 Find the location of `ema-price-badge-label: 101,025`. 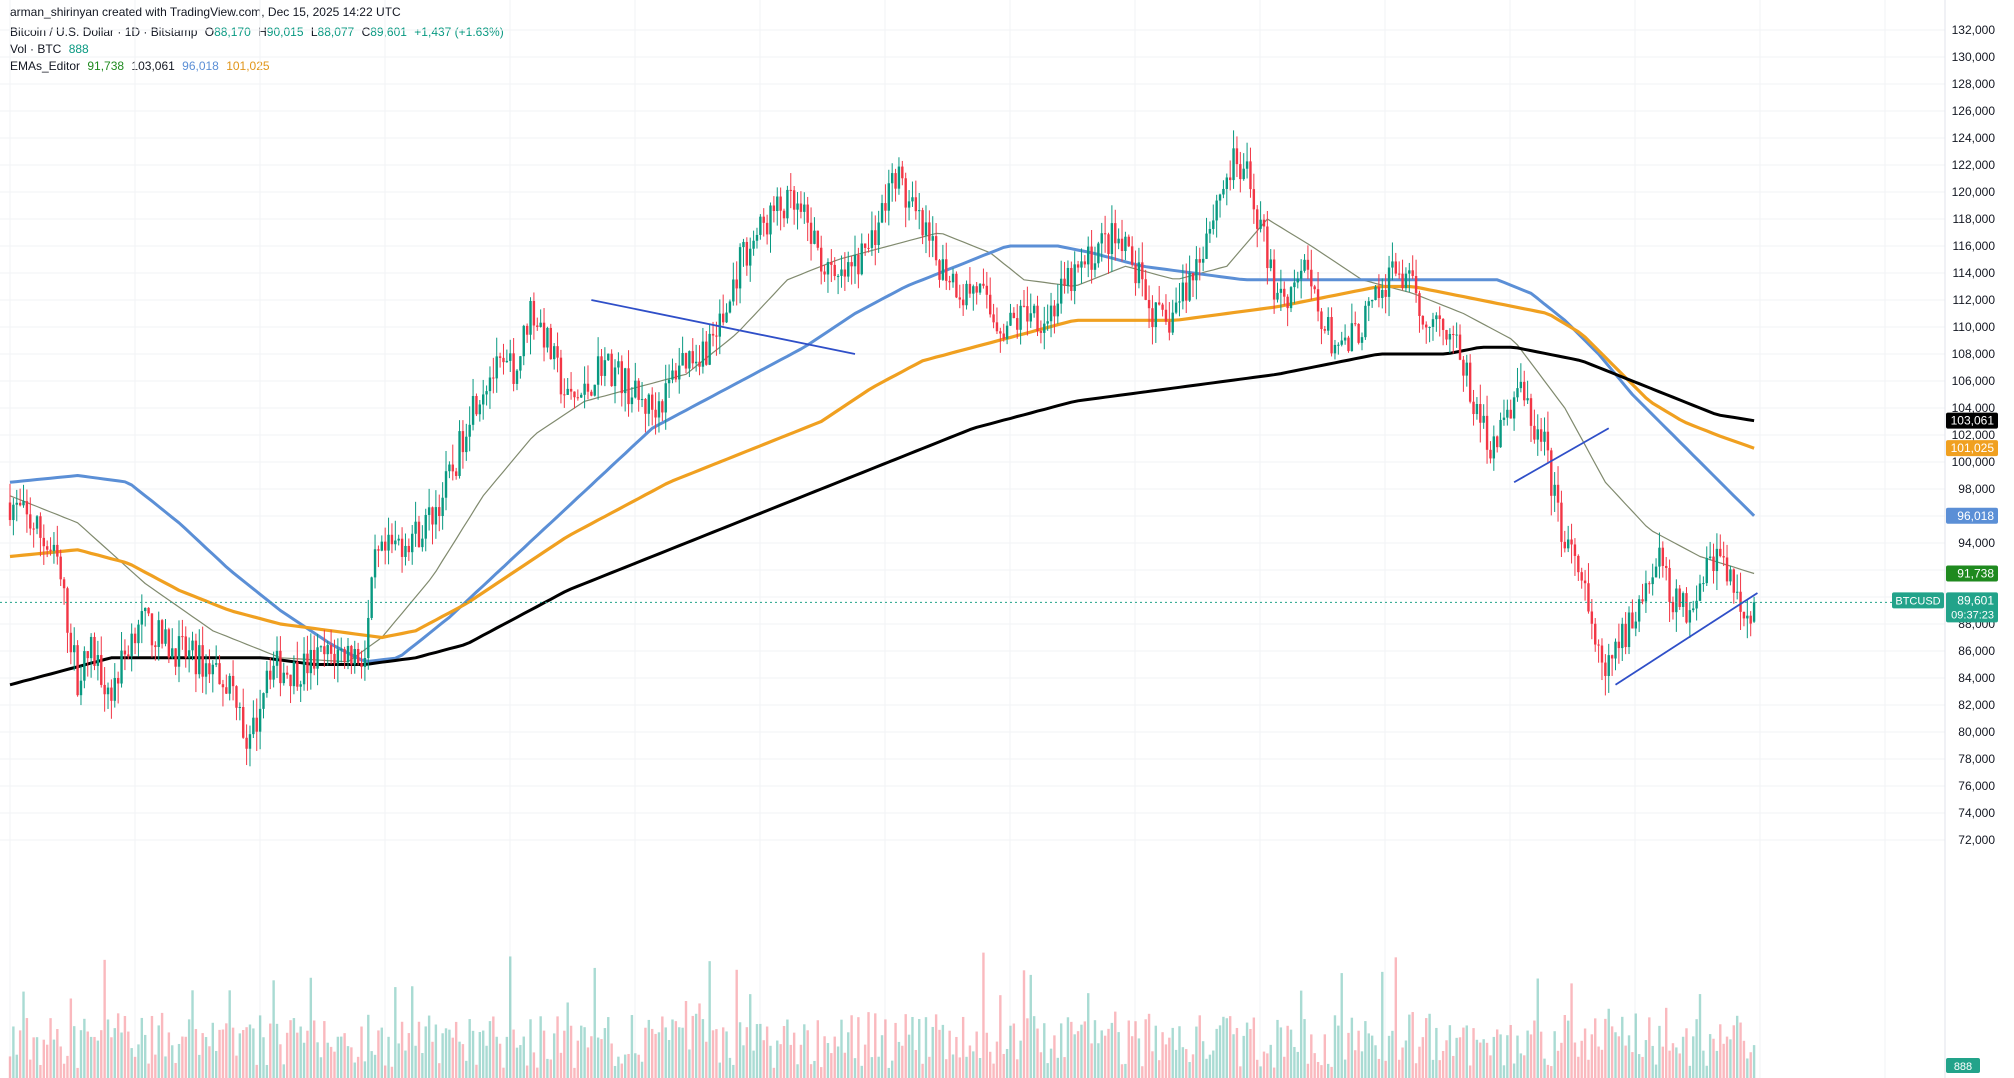

ema-price-badge-label: 101,025 is located at coordinates (1973, 448).